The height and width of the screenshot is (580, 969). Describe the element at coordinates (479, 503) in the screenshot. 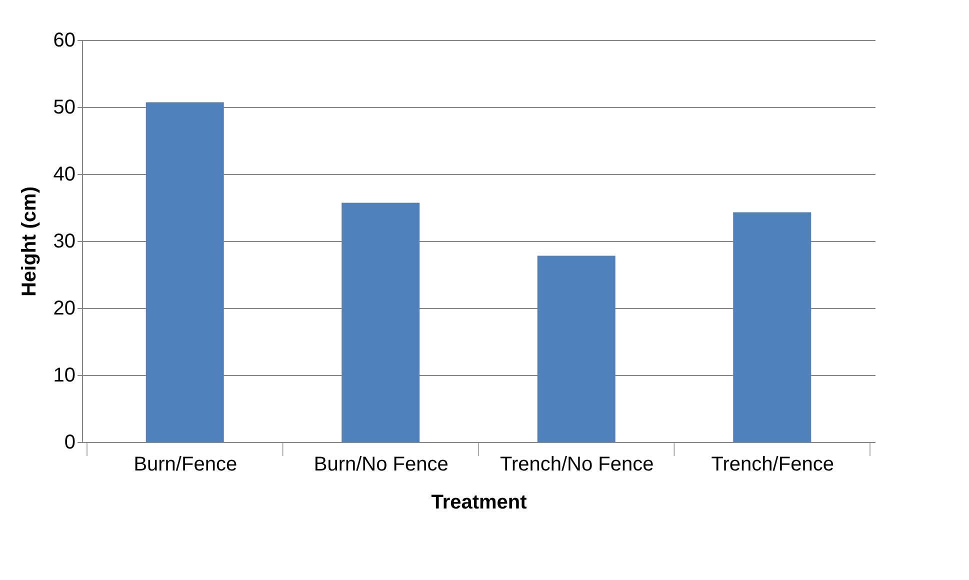

I see `x-axis-title: Treatment` at that location.